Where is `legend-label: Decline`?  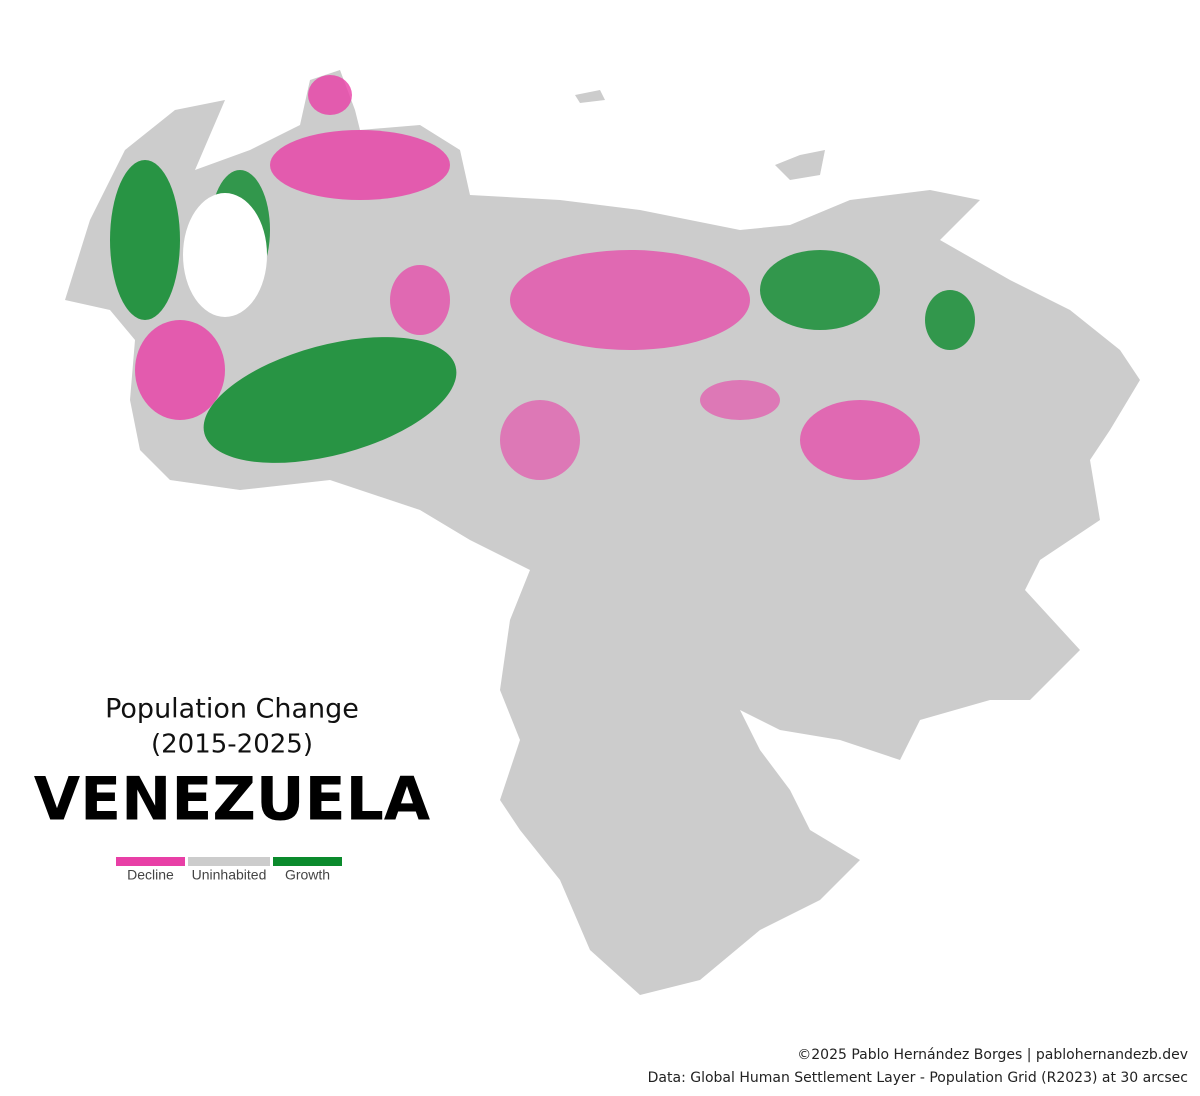
legend-label: Decline is located at coordinates (150, 875).